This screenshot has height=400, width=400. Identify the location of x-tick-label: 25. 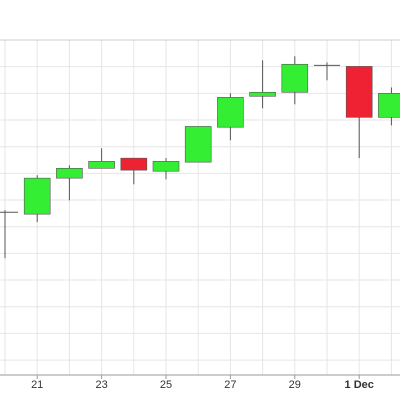
(166, 385).